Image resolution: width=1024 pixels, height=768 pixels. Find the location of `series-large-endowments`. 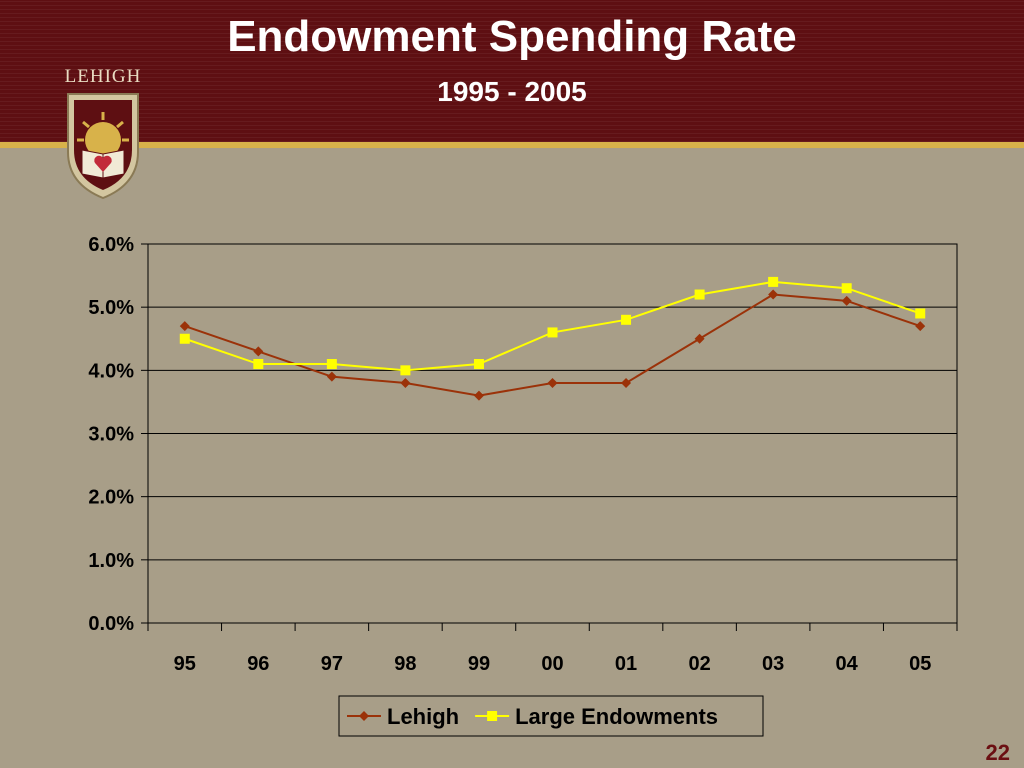

series-large-endowments is located at coordinates (552, 326).